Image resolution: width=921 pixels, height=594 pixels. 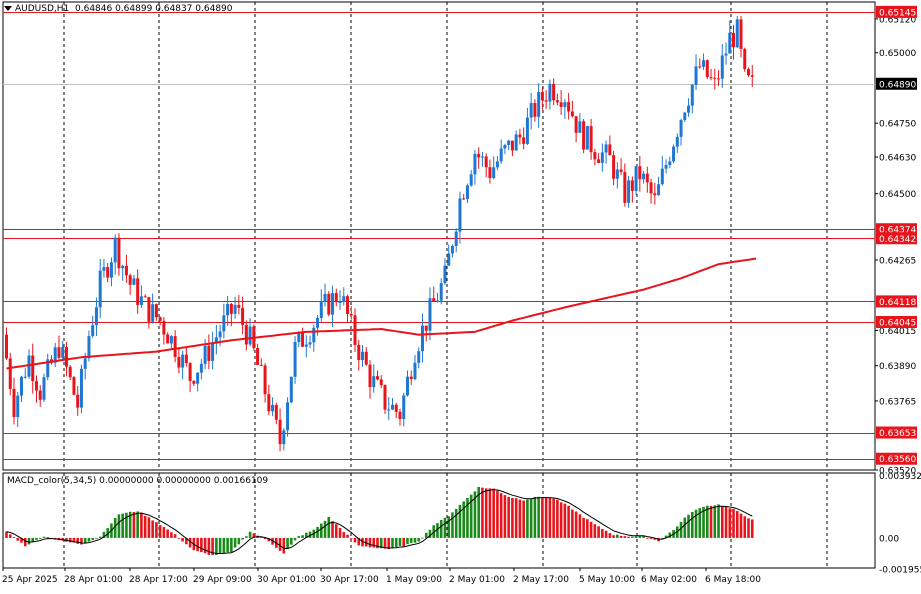 I want to click on macd-value-3: 0.00166109, so click(x=241, y=481).